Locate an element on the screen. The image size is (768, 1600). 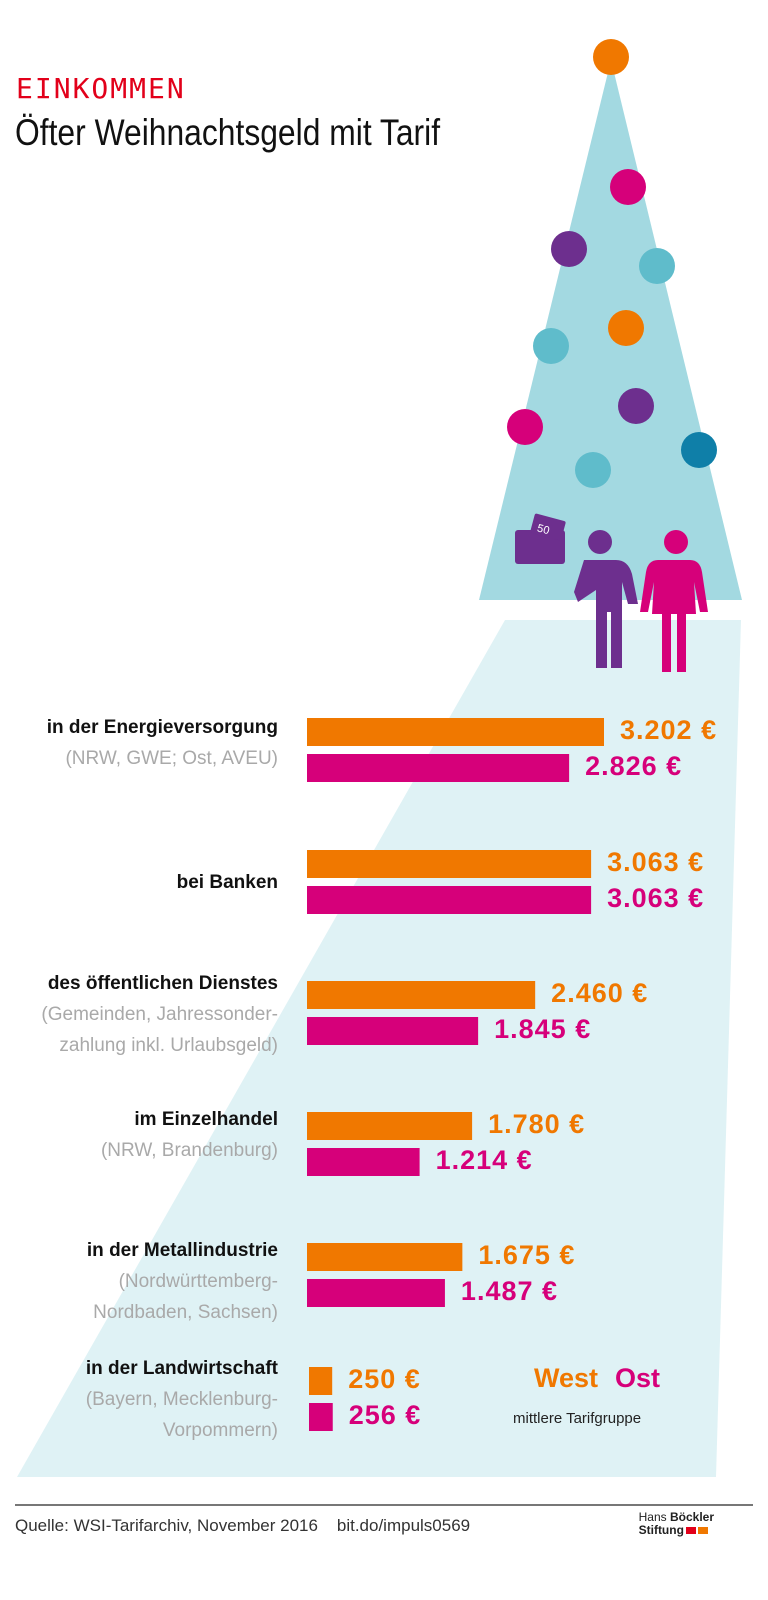
woman-icon is located at coordinates (674, 601).